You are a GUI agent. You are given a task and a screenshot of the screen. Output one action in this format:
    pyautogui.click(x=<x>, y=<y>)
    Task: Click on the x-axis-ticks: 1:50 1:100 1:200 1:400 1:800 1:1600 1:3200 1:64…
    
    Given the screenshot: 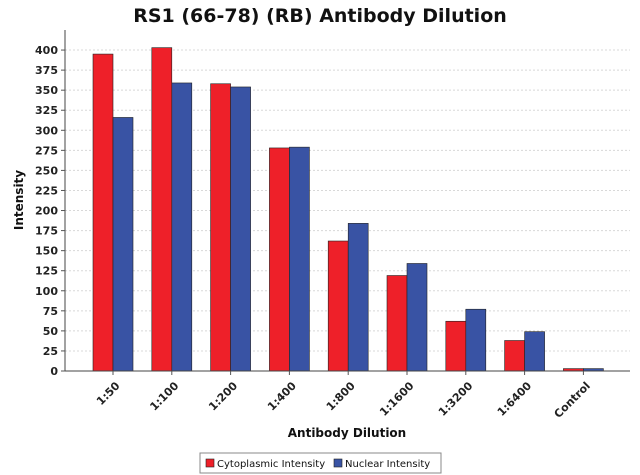 What is the action you would take?
    pyautogui.click(x=343, y=396)
    